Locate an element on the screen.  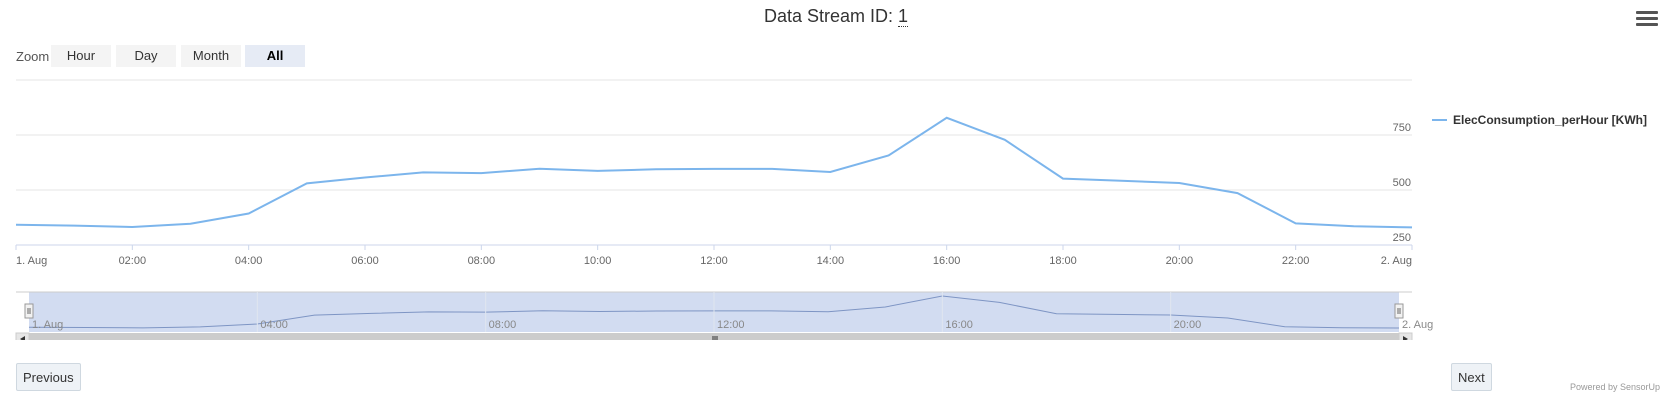
scrollbar-left-button is located at coordinates (22, 336).